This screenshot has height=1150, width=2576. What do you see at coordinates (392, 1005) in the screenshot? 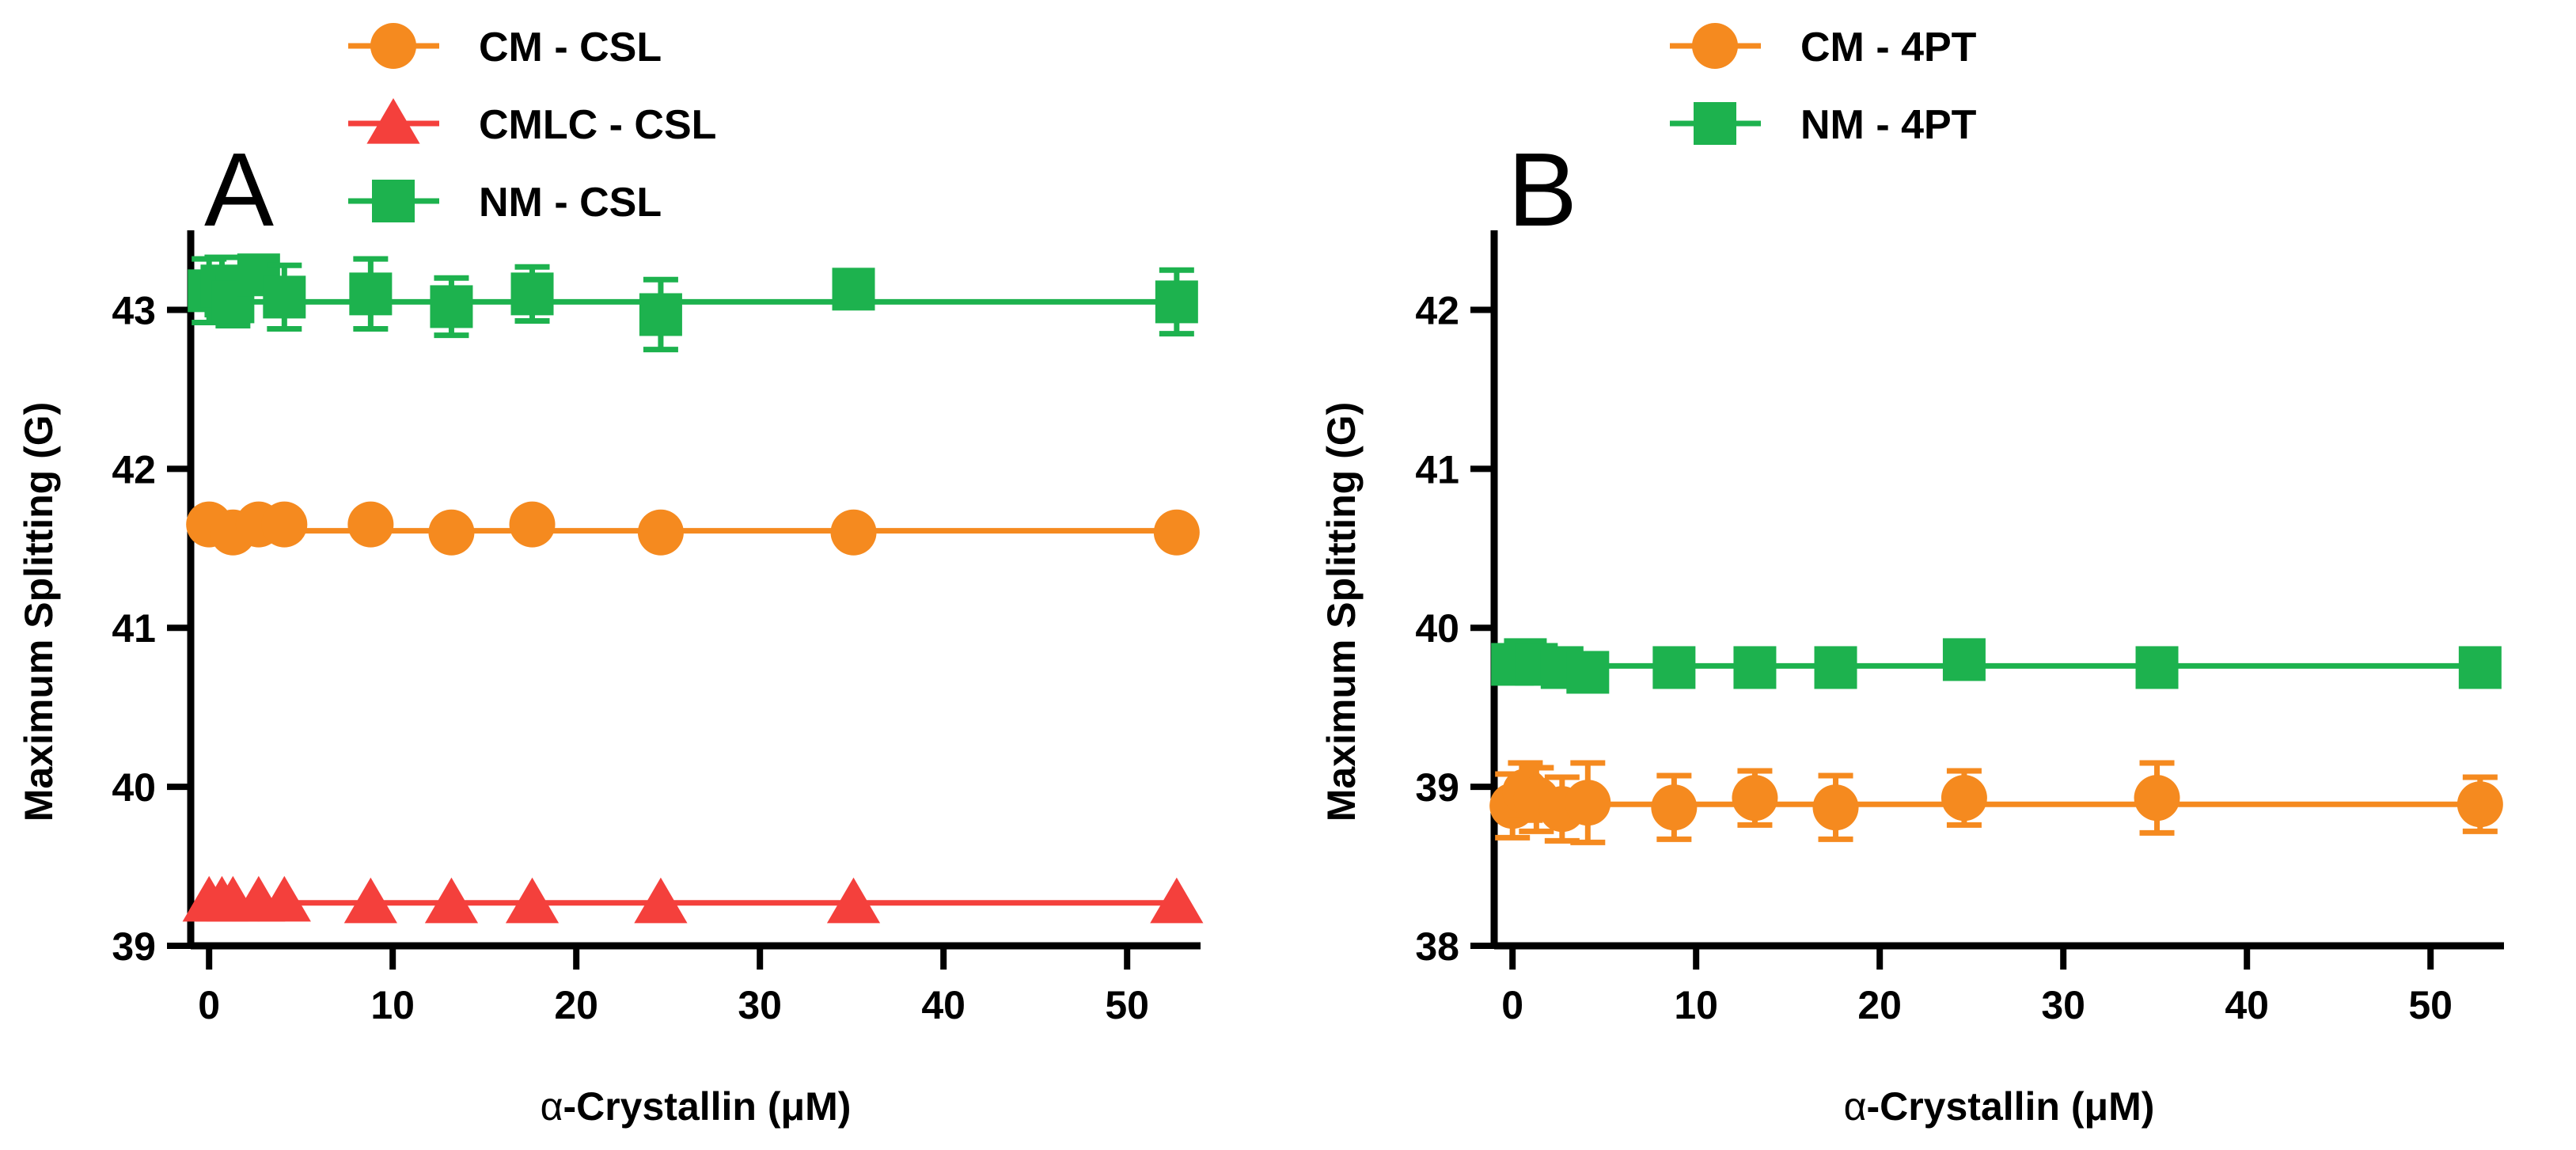
I see `panel-a-x-tick-label: 10` at bounding box center [392, 1005].